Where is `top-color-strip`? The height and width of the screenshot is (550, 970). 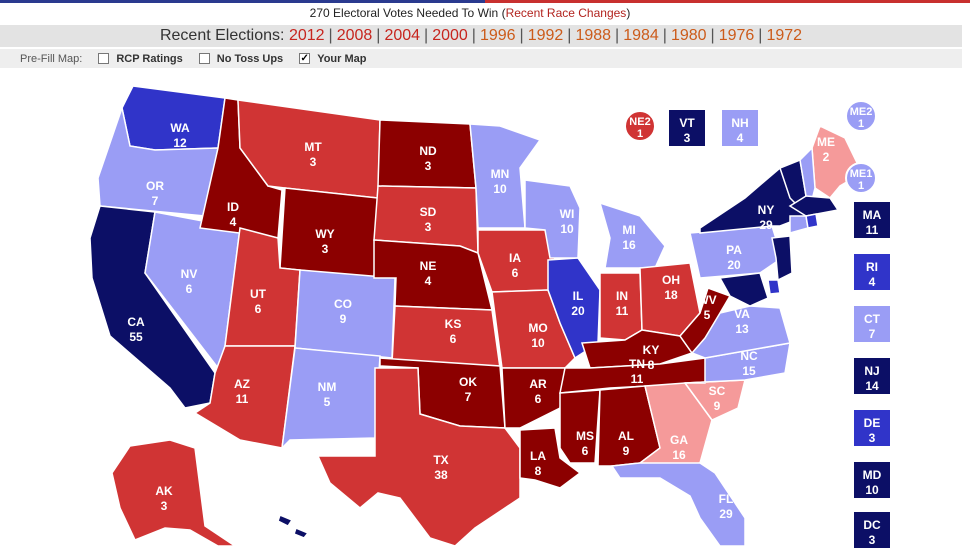 top-color-strip is located at coordinates (485, 1).